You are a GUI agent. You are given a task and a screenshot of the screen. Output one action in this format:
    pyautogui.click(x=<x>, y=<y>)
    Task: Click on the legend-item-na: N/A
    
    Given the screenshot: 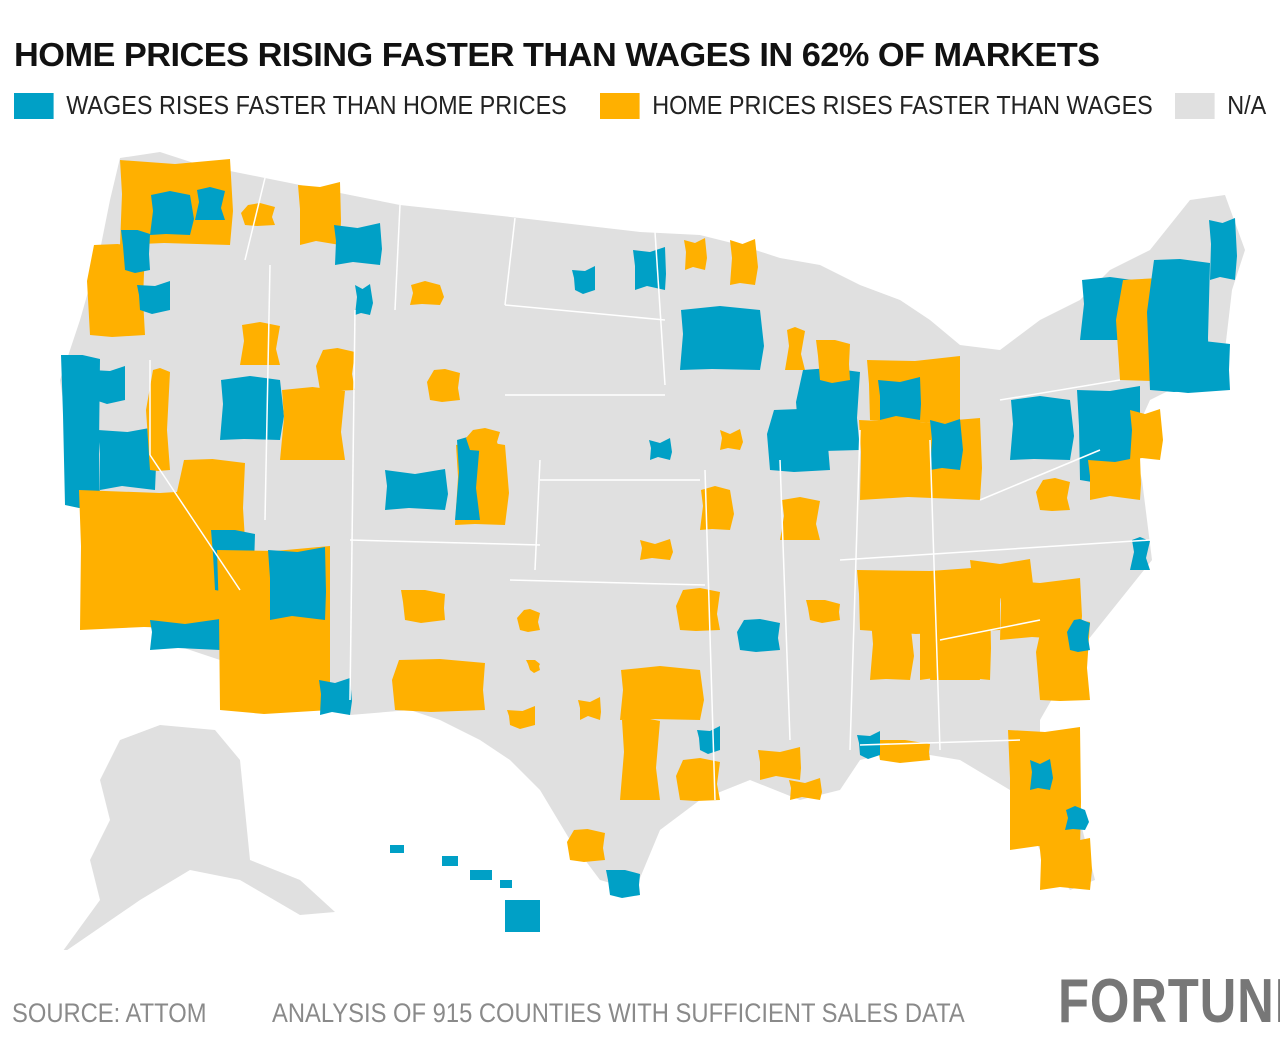 What is the action you would take?
    pyautogui.click(x=1220, y=105)
    